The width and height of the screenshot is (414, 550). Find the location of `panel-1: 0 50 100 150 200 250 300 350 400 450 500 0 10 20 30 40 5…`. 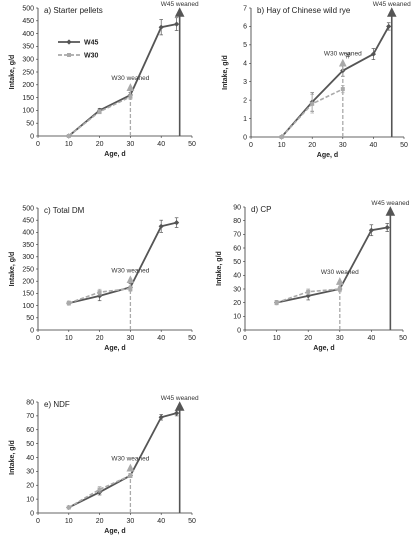

panel-1: 0 50 100 150 200 250 300 350 400 450 500 0 10 20 30 40 5… is located at coordinates (104, 79).